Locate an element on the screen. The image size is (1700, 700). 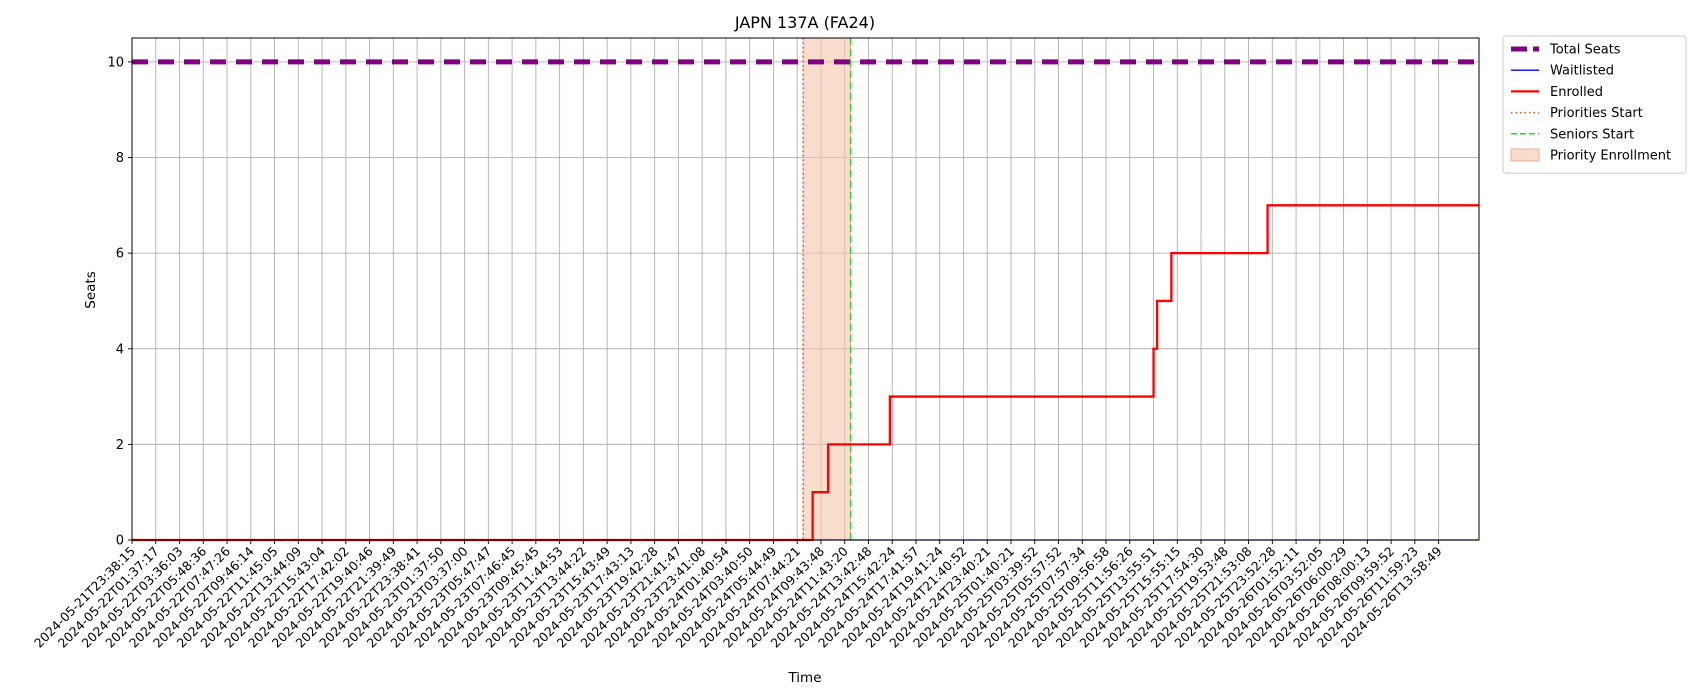
legend-label: Total Seats is located at coordinates (1585, 50).